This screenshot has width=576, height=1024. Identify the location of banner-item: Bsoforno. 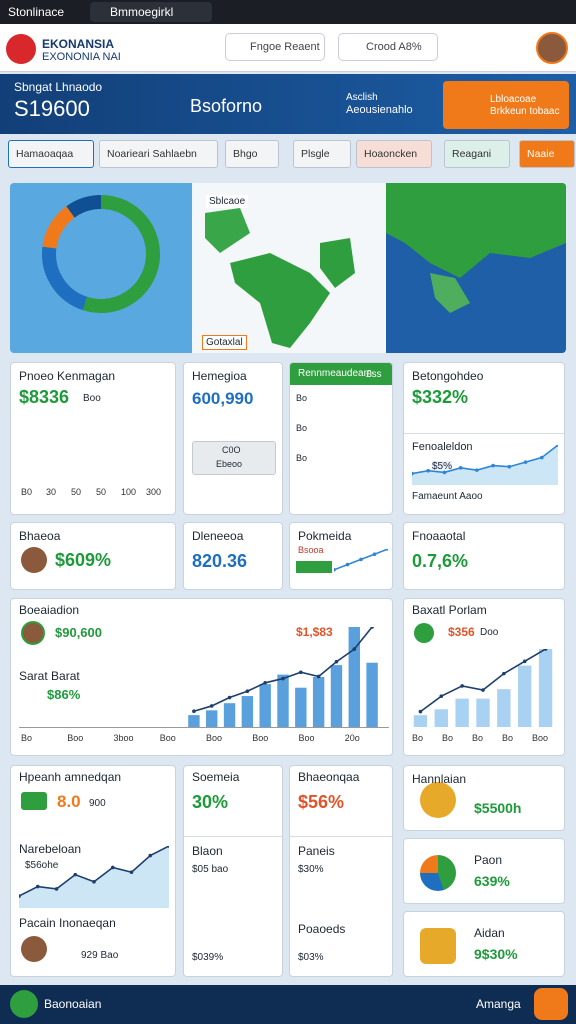
(226, 106).